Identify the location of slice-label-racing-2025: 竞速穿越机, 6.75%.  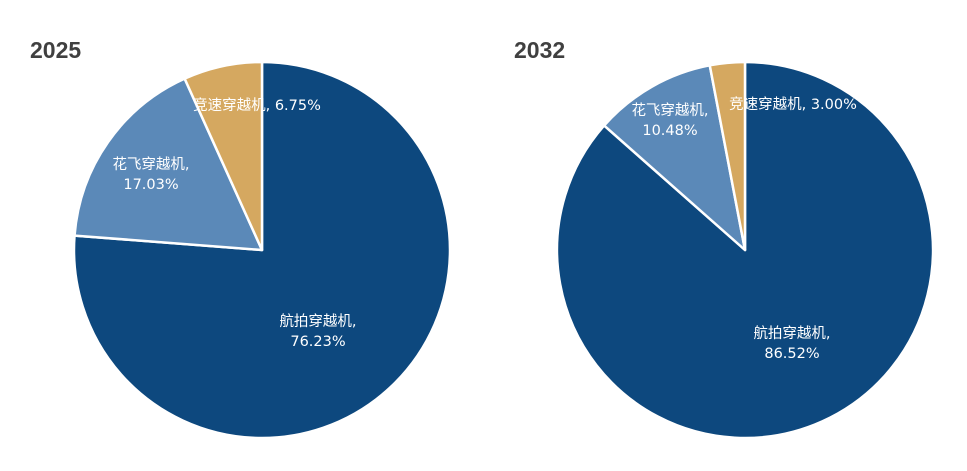
(257, 105).